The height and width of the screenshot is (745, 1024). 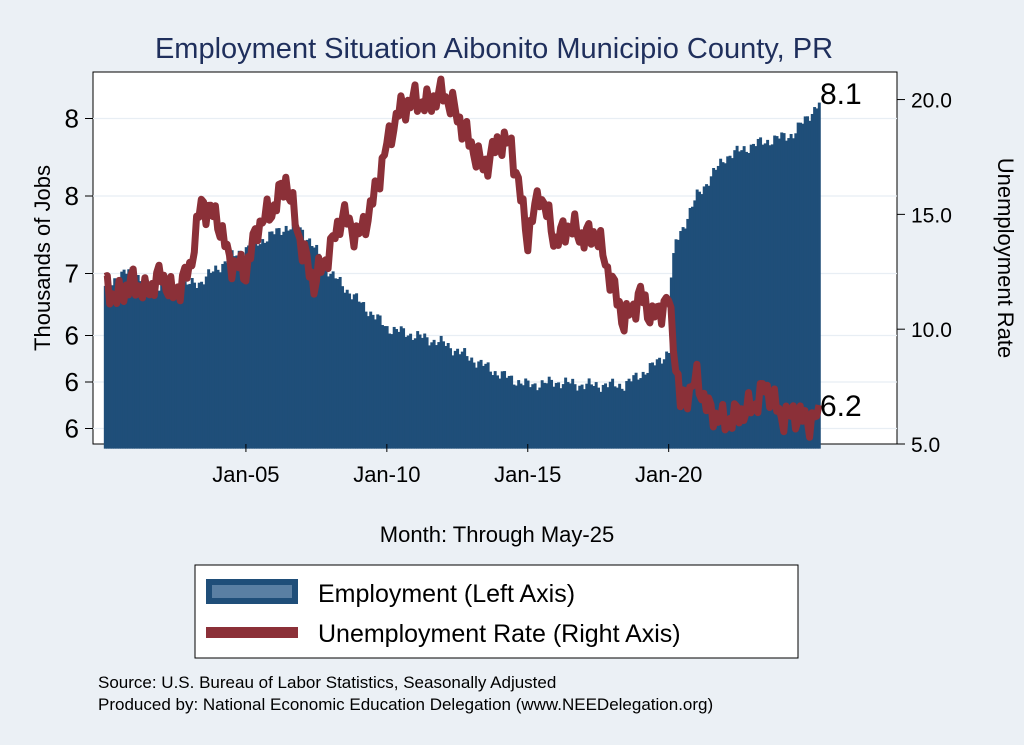 What do you see at coordinates (446, 594) in the screenshot?
I see `legend-label-employment: Employment (Left Axis)` at bounding box center [446, 594].